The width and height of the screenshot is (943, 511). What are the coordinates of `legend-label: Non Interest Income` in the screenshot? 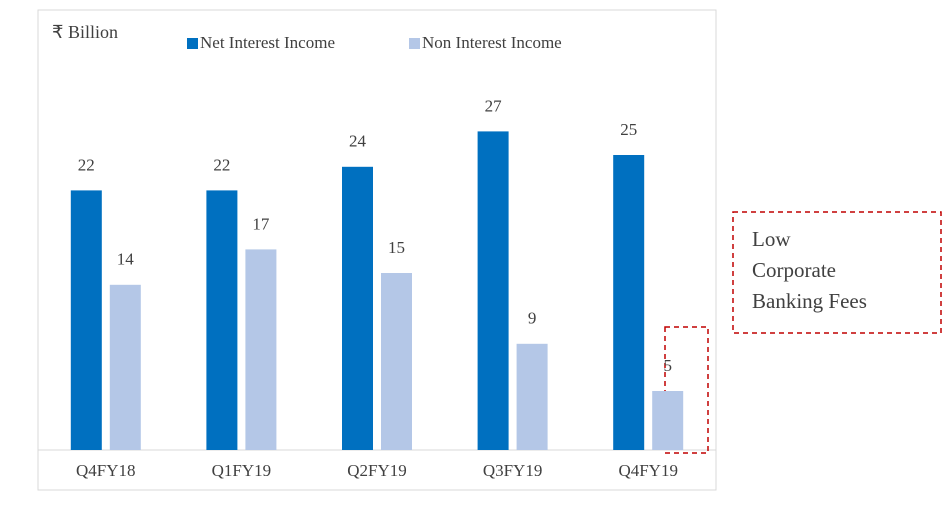 It's located at (492, 42).